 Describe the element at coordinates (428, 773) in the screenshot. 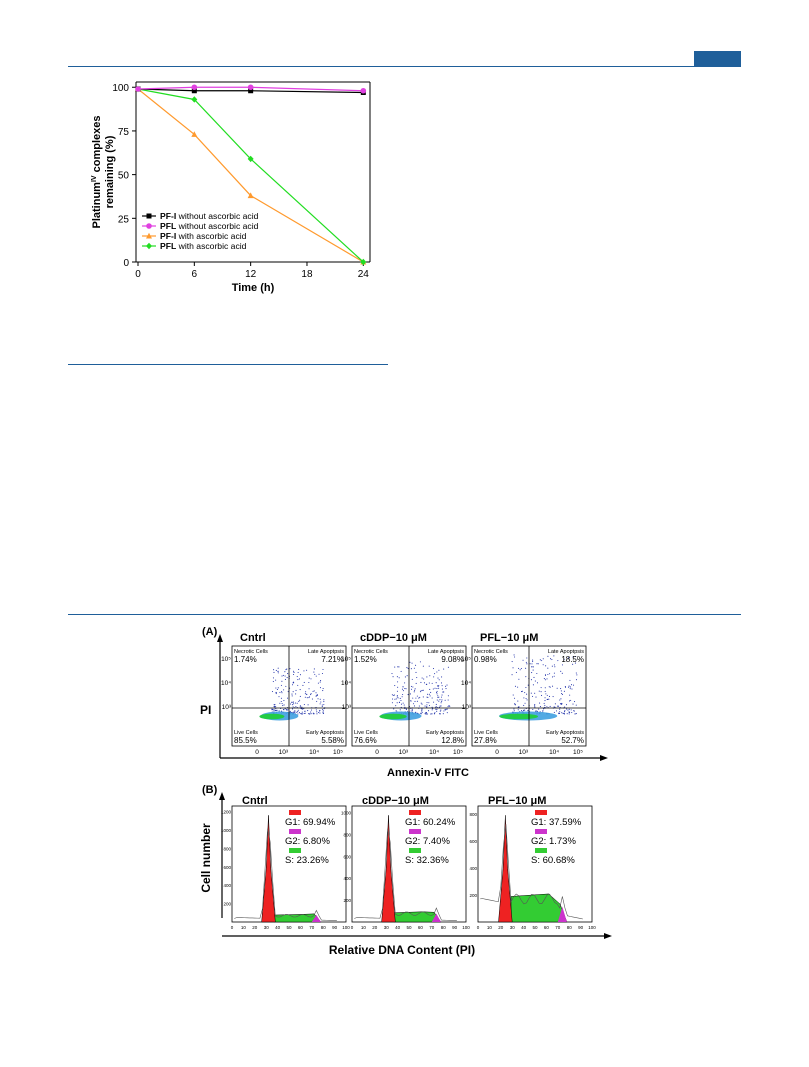

I see `panel-a-xlabel: Annexin-V FITC` at that location.